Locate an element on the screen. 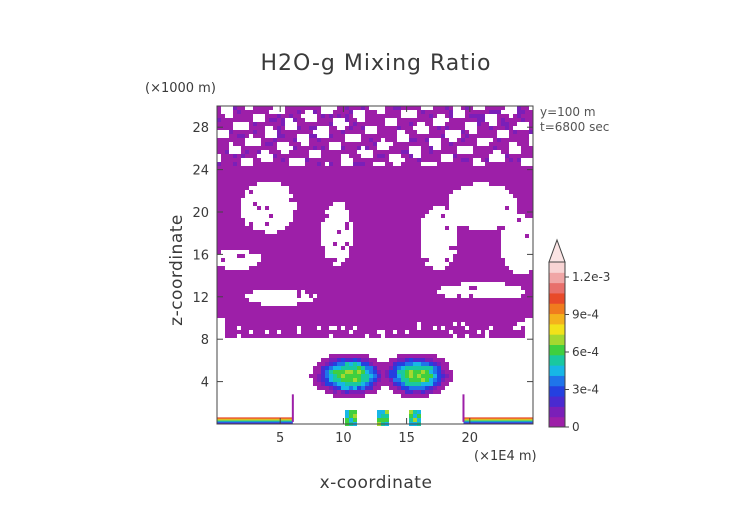  y-tick-label: 12 is located at coordinates (200, 298).